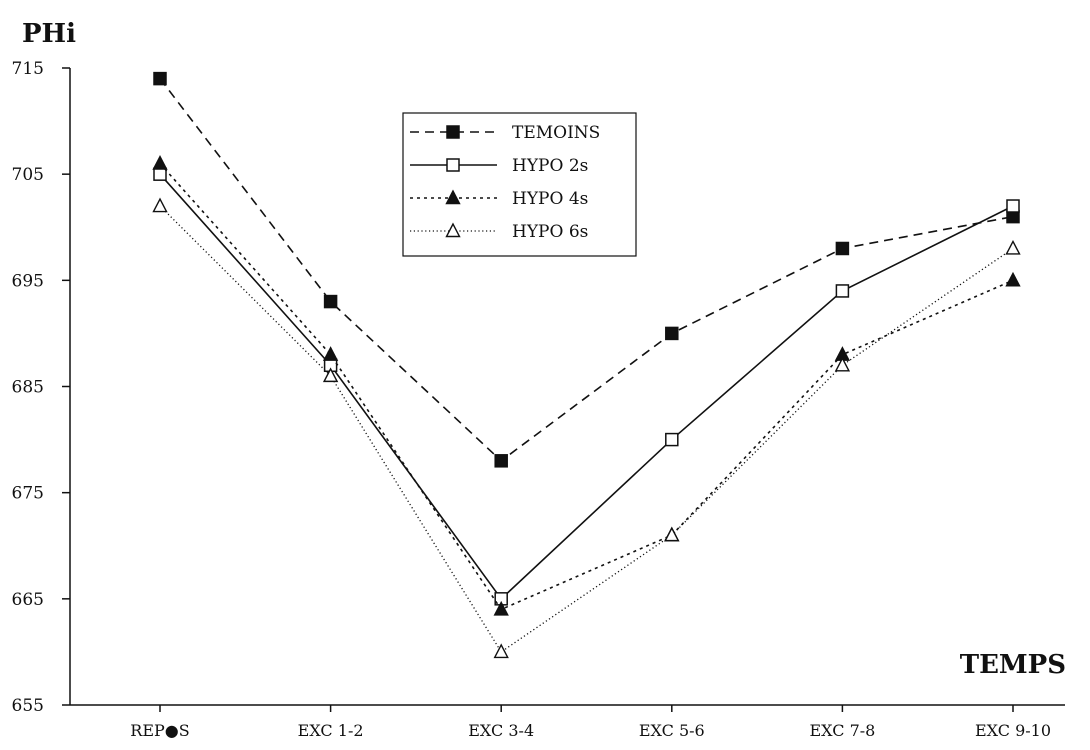 Image resolution: width=1090 pixels, height=750 pixels. What do you see at coordinates (453, 132) in the screenshot?
I see `legend-marker-temoins` at bounding box center [453, 132].